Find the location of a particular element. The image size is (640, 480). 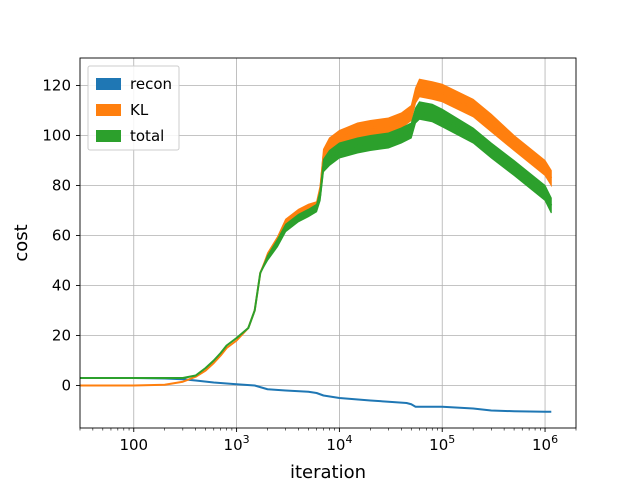

series-line-recon is located at coordinates (316, 395).